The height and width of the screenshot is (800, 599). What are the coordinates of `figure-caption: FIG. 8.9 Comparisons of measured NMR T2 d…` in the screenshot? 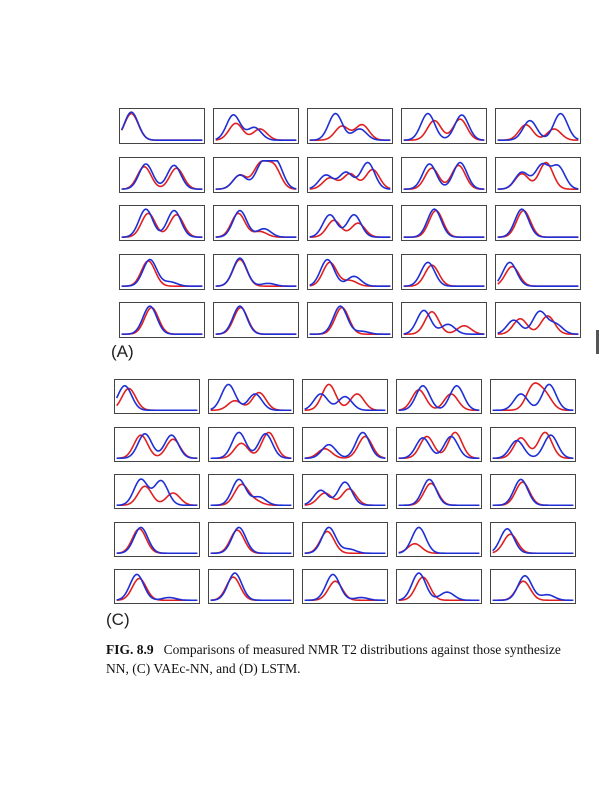 It's located at (352, 659).